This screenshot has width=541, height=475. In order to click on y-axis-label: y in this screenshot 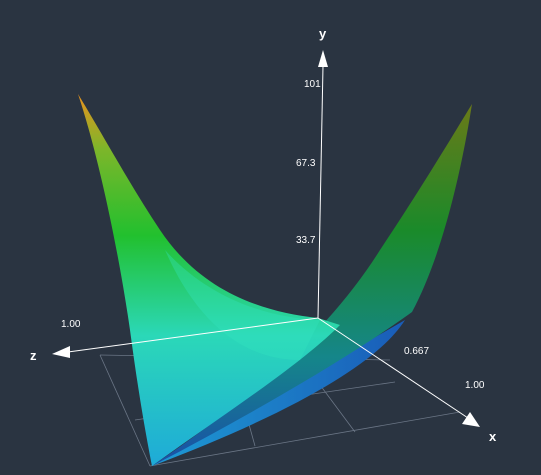, I will do `click(323, 33)`.